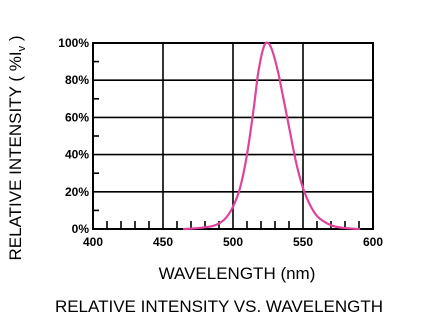 This screenshot has width=439, height=320. What do you see at coordinates (373, 242) in the screenshot?
I see `x-tick-label-600: 600` at bounding box center [373, 242].